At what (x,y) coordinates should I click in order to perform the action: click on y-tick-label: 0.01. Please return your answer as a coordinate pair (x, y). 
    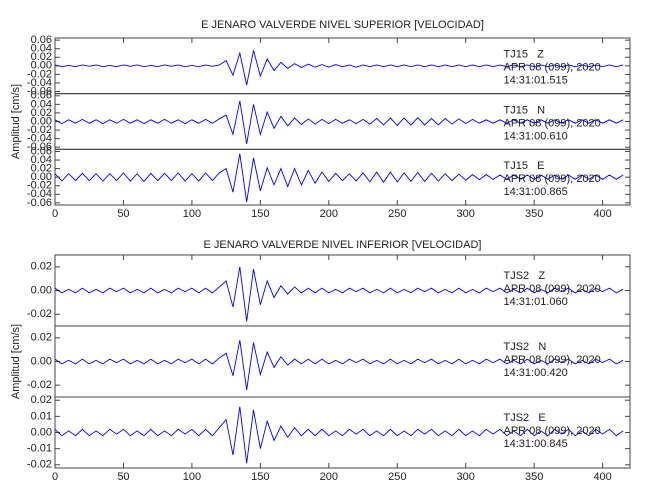
    Looking at the image, I should click on (41, 416).